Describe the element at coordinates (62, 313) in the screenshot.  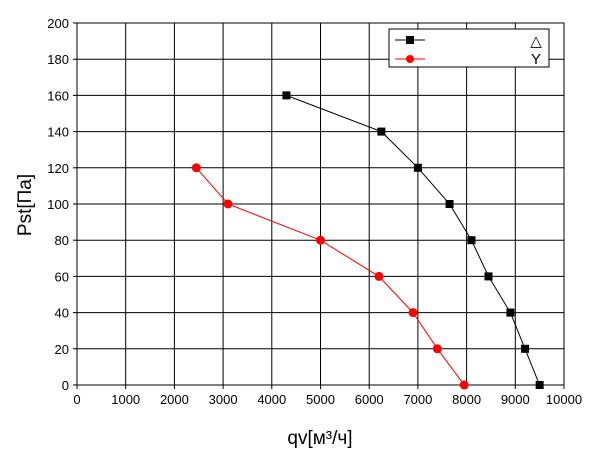
I see `y-tick-label: 40` at that location.